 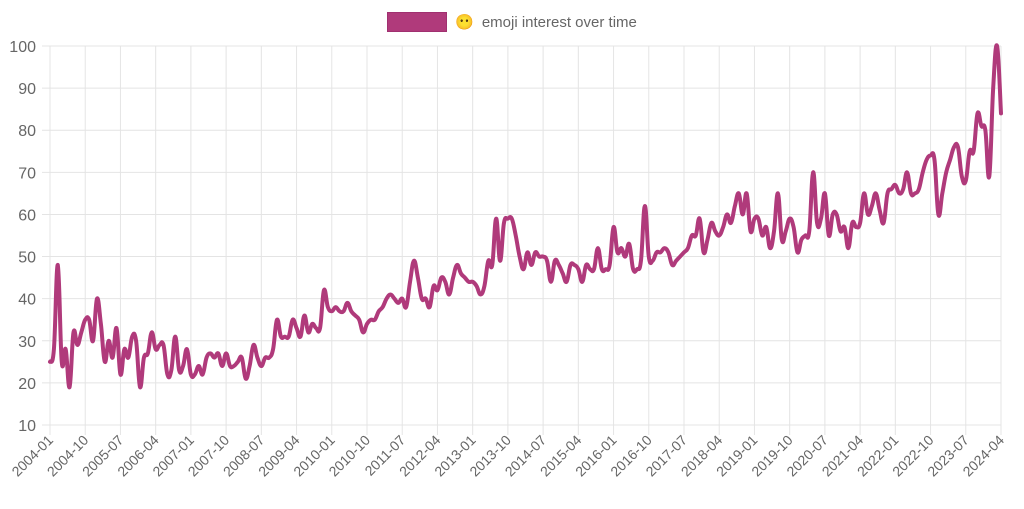 What do you see at coordinates (27, 173) in the screenshot?
I see `y-tick-label: 70` at bounding box center [27, 173].